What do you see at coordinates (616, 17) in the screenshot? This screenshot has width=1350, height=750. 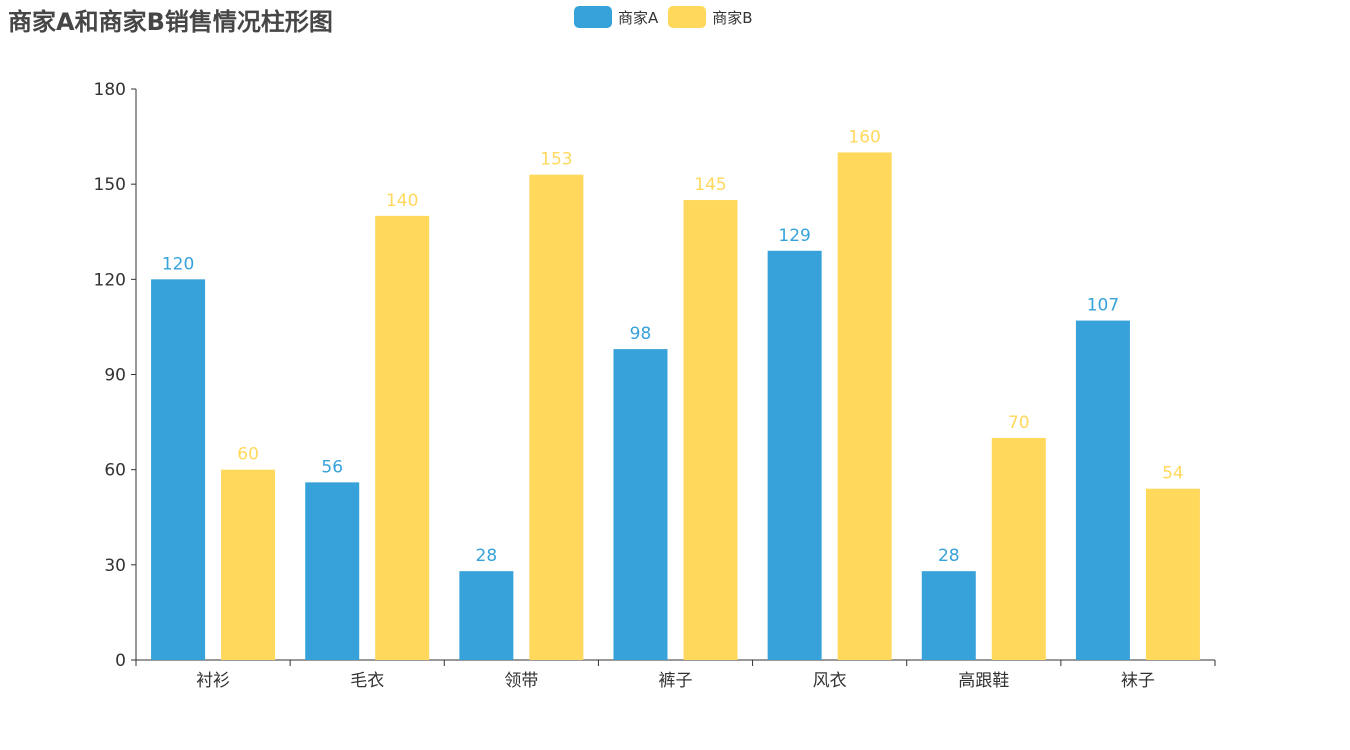 I see `legend-item-series-a: 商家A` at bounding box center [616, 17].